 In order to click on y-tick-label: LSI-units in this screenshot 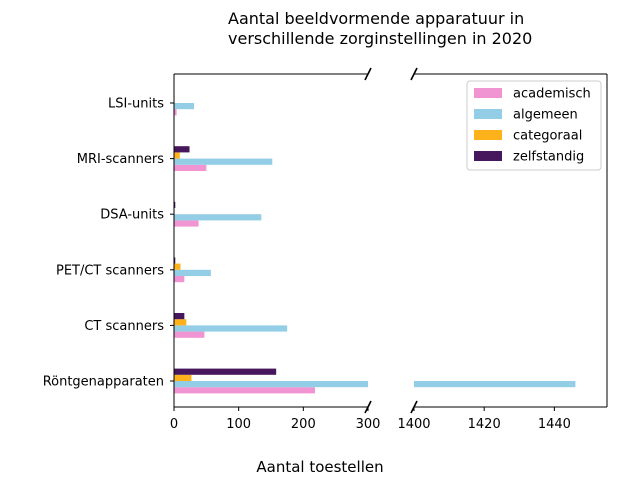, I will do `click(136, 104)`.